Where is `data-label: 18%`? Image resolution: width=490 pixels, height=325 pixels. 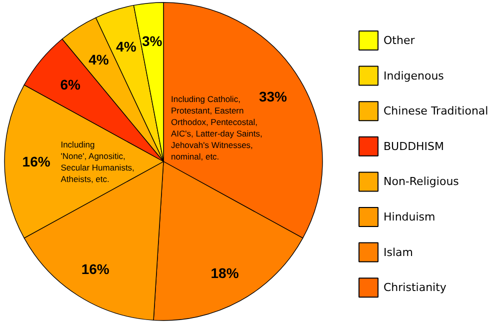
data-label: 18% is located at coordinates (225, 272).